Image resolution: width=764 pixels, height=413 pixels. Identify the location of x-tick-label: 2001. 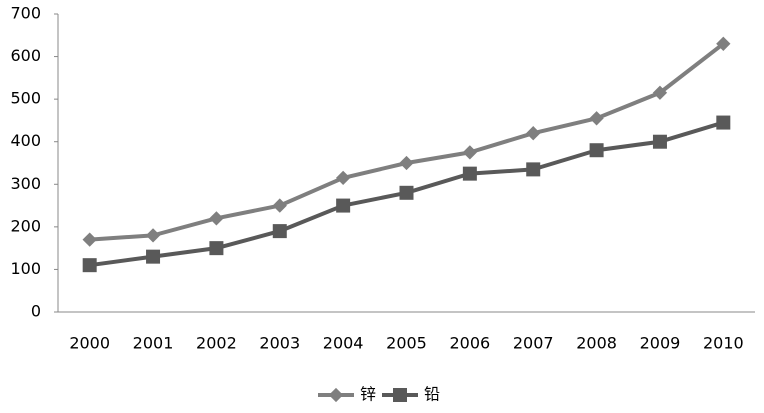
(153, 343).